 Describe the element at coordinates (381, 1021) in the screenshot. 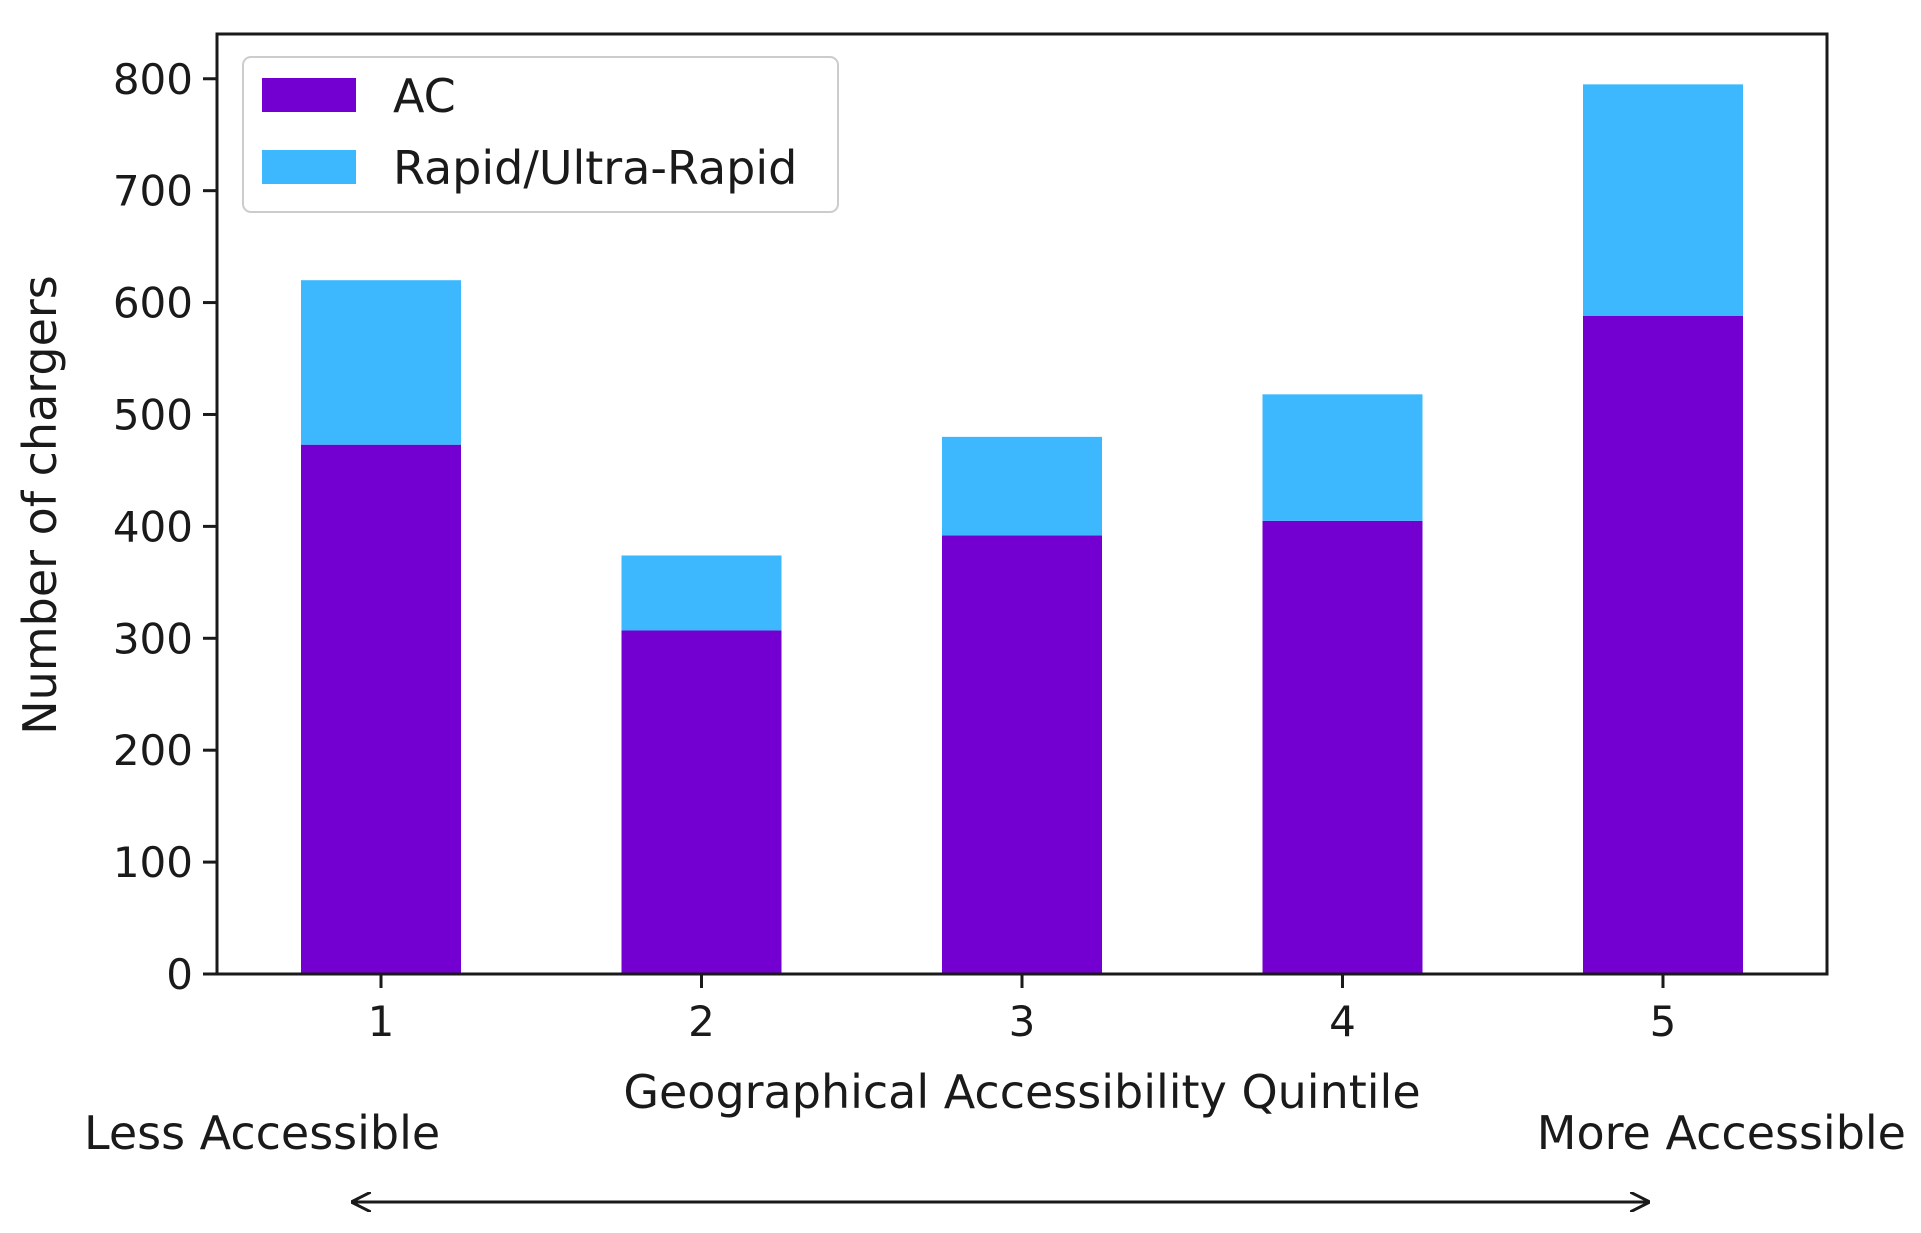

I see `x-tick-label-1: 1` at that location.